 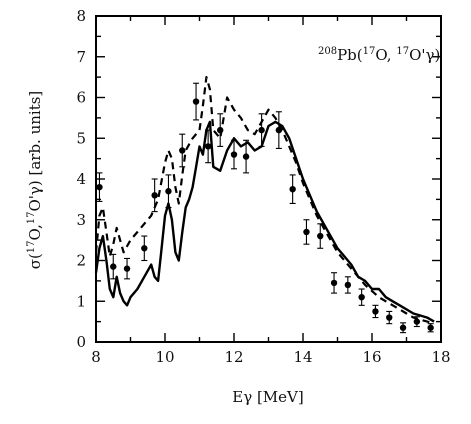 I want to click on x-tick-label: 12, so click(x=233, y=357).